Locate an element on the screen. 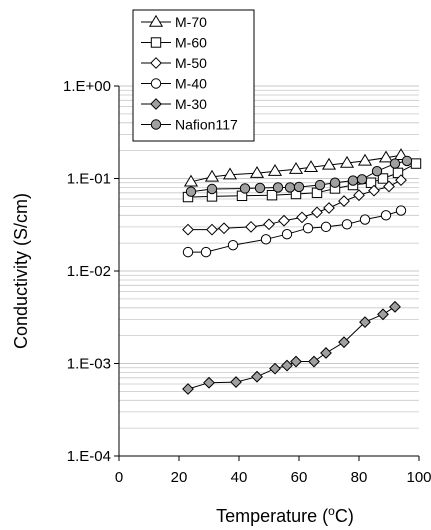 This screenshot has width=431, height=530. y-tick-label: 1.E+00 is located at coordinates (87, 86).